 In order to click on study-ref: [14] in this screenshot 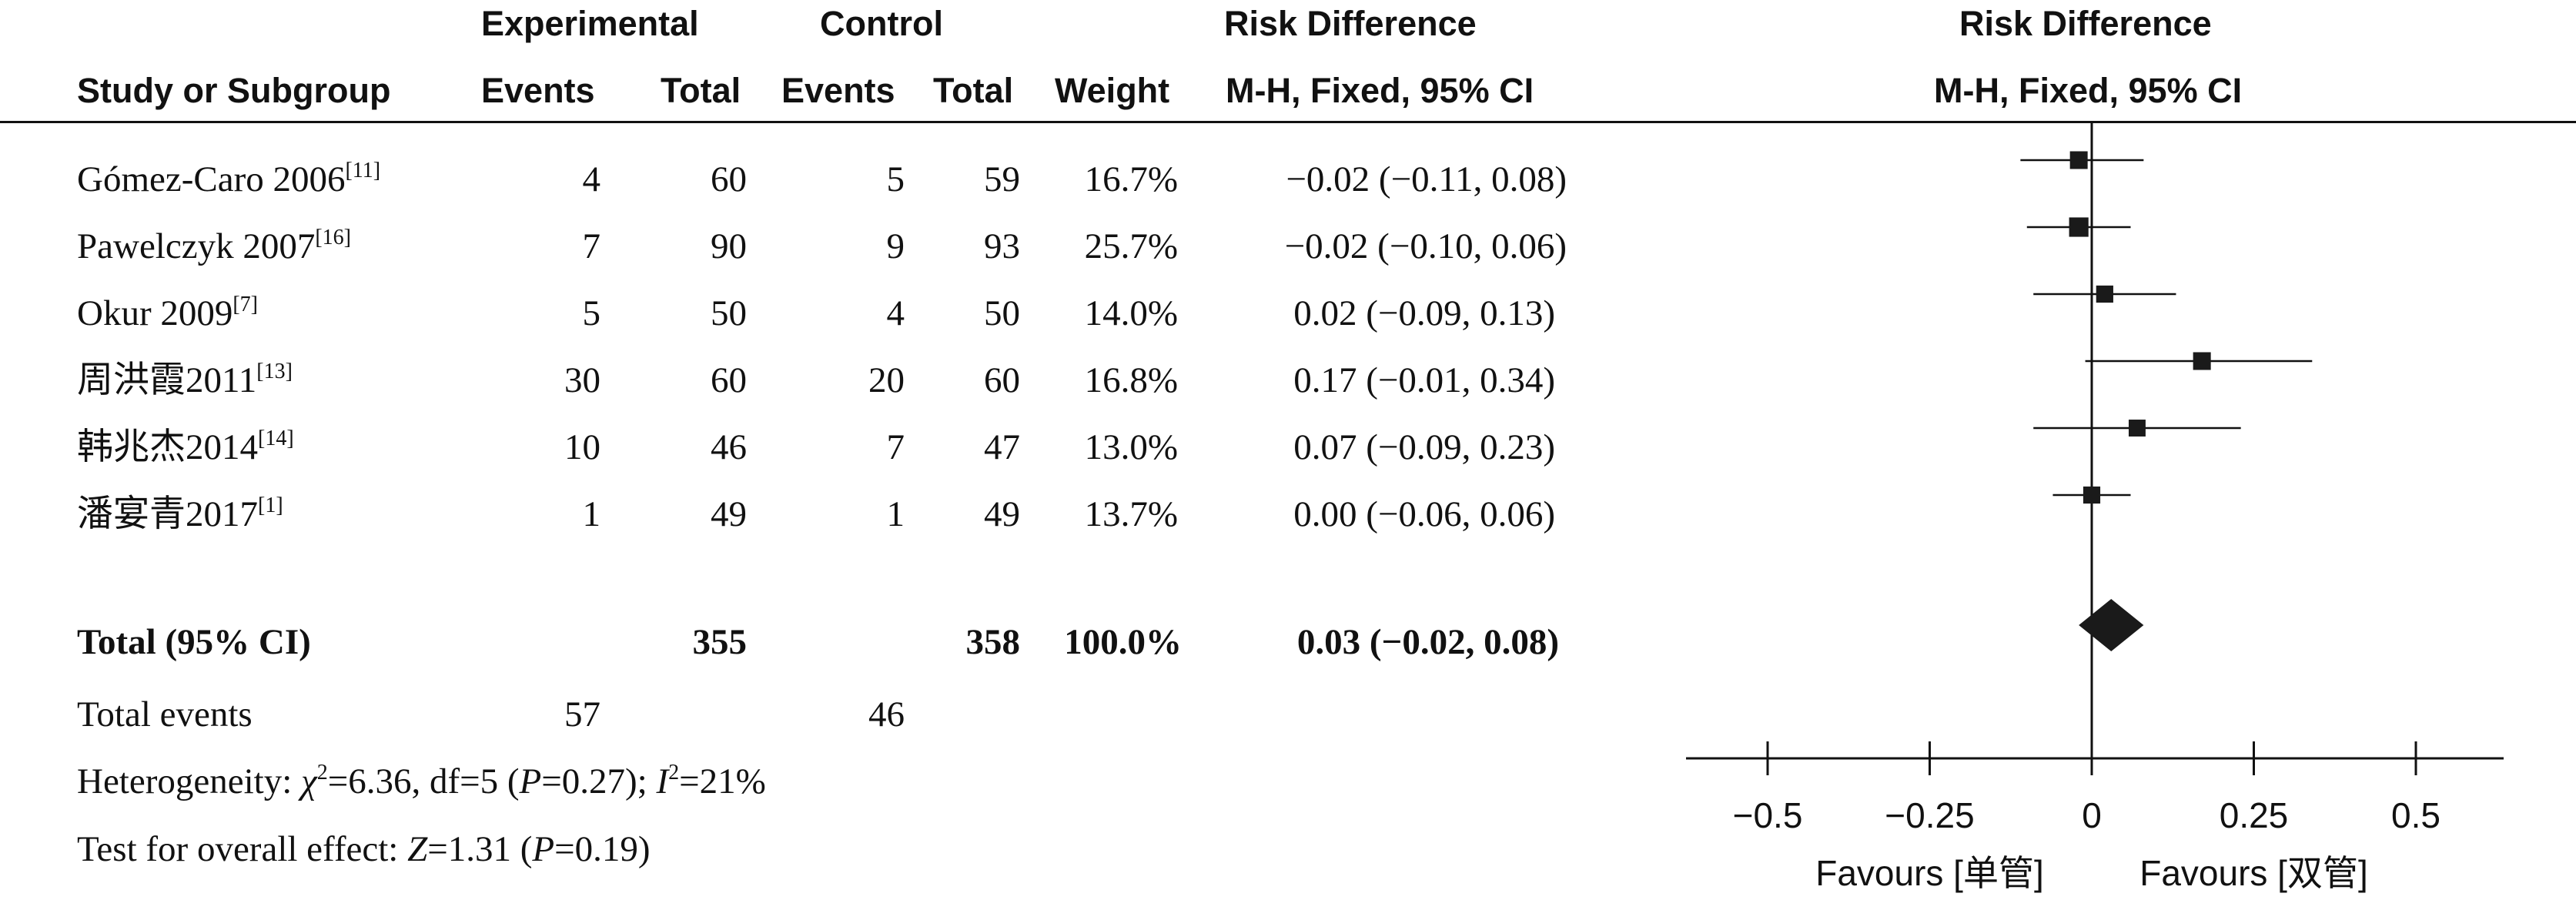, I will do `click(276, 438)`.